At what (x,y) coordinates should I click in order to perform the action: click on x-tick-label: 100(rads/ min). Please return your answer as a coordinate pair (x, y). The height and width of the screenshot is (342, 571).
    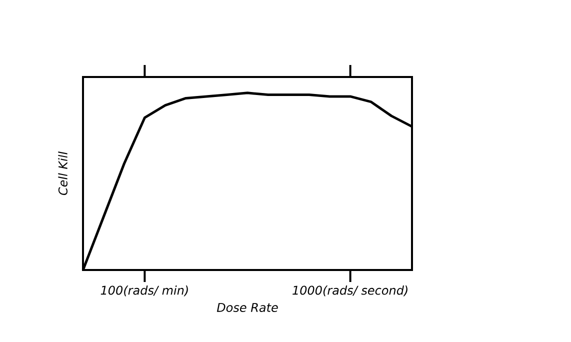
    Looking at the image, I should click on (144, 291).